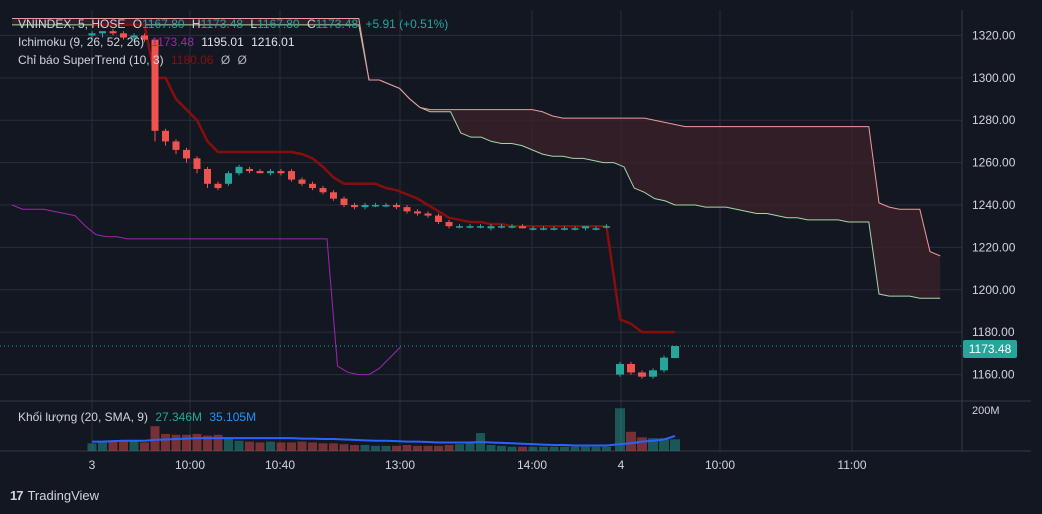 The width and height of the screenshot is (1042, 514). I want to click on high-value: 1173.48, so click(222, 24).